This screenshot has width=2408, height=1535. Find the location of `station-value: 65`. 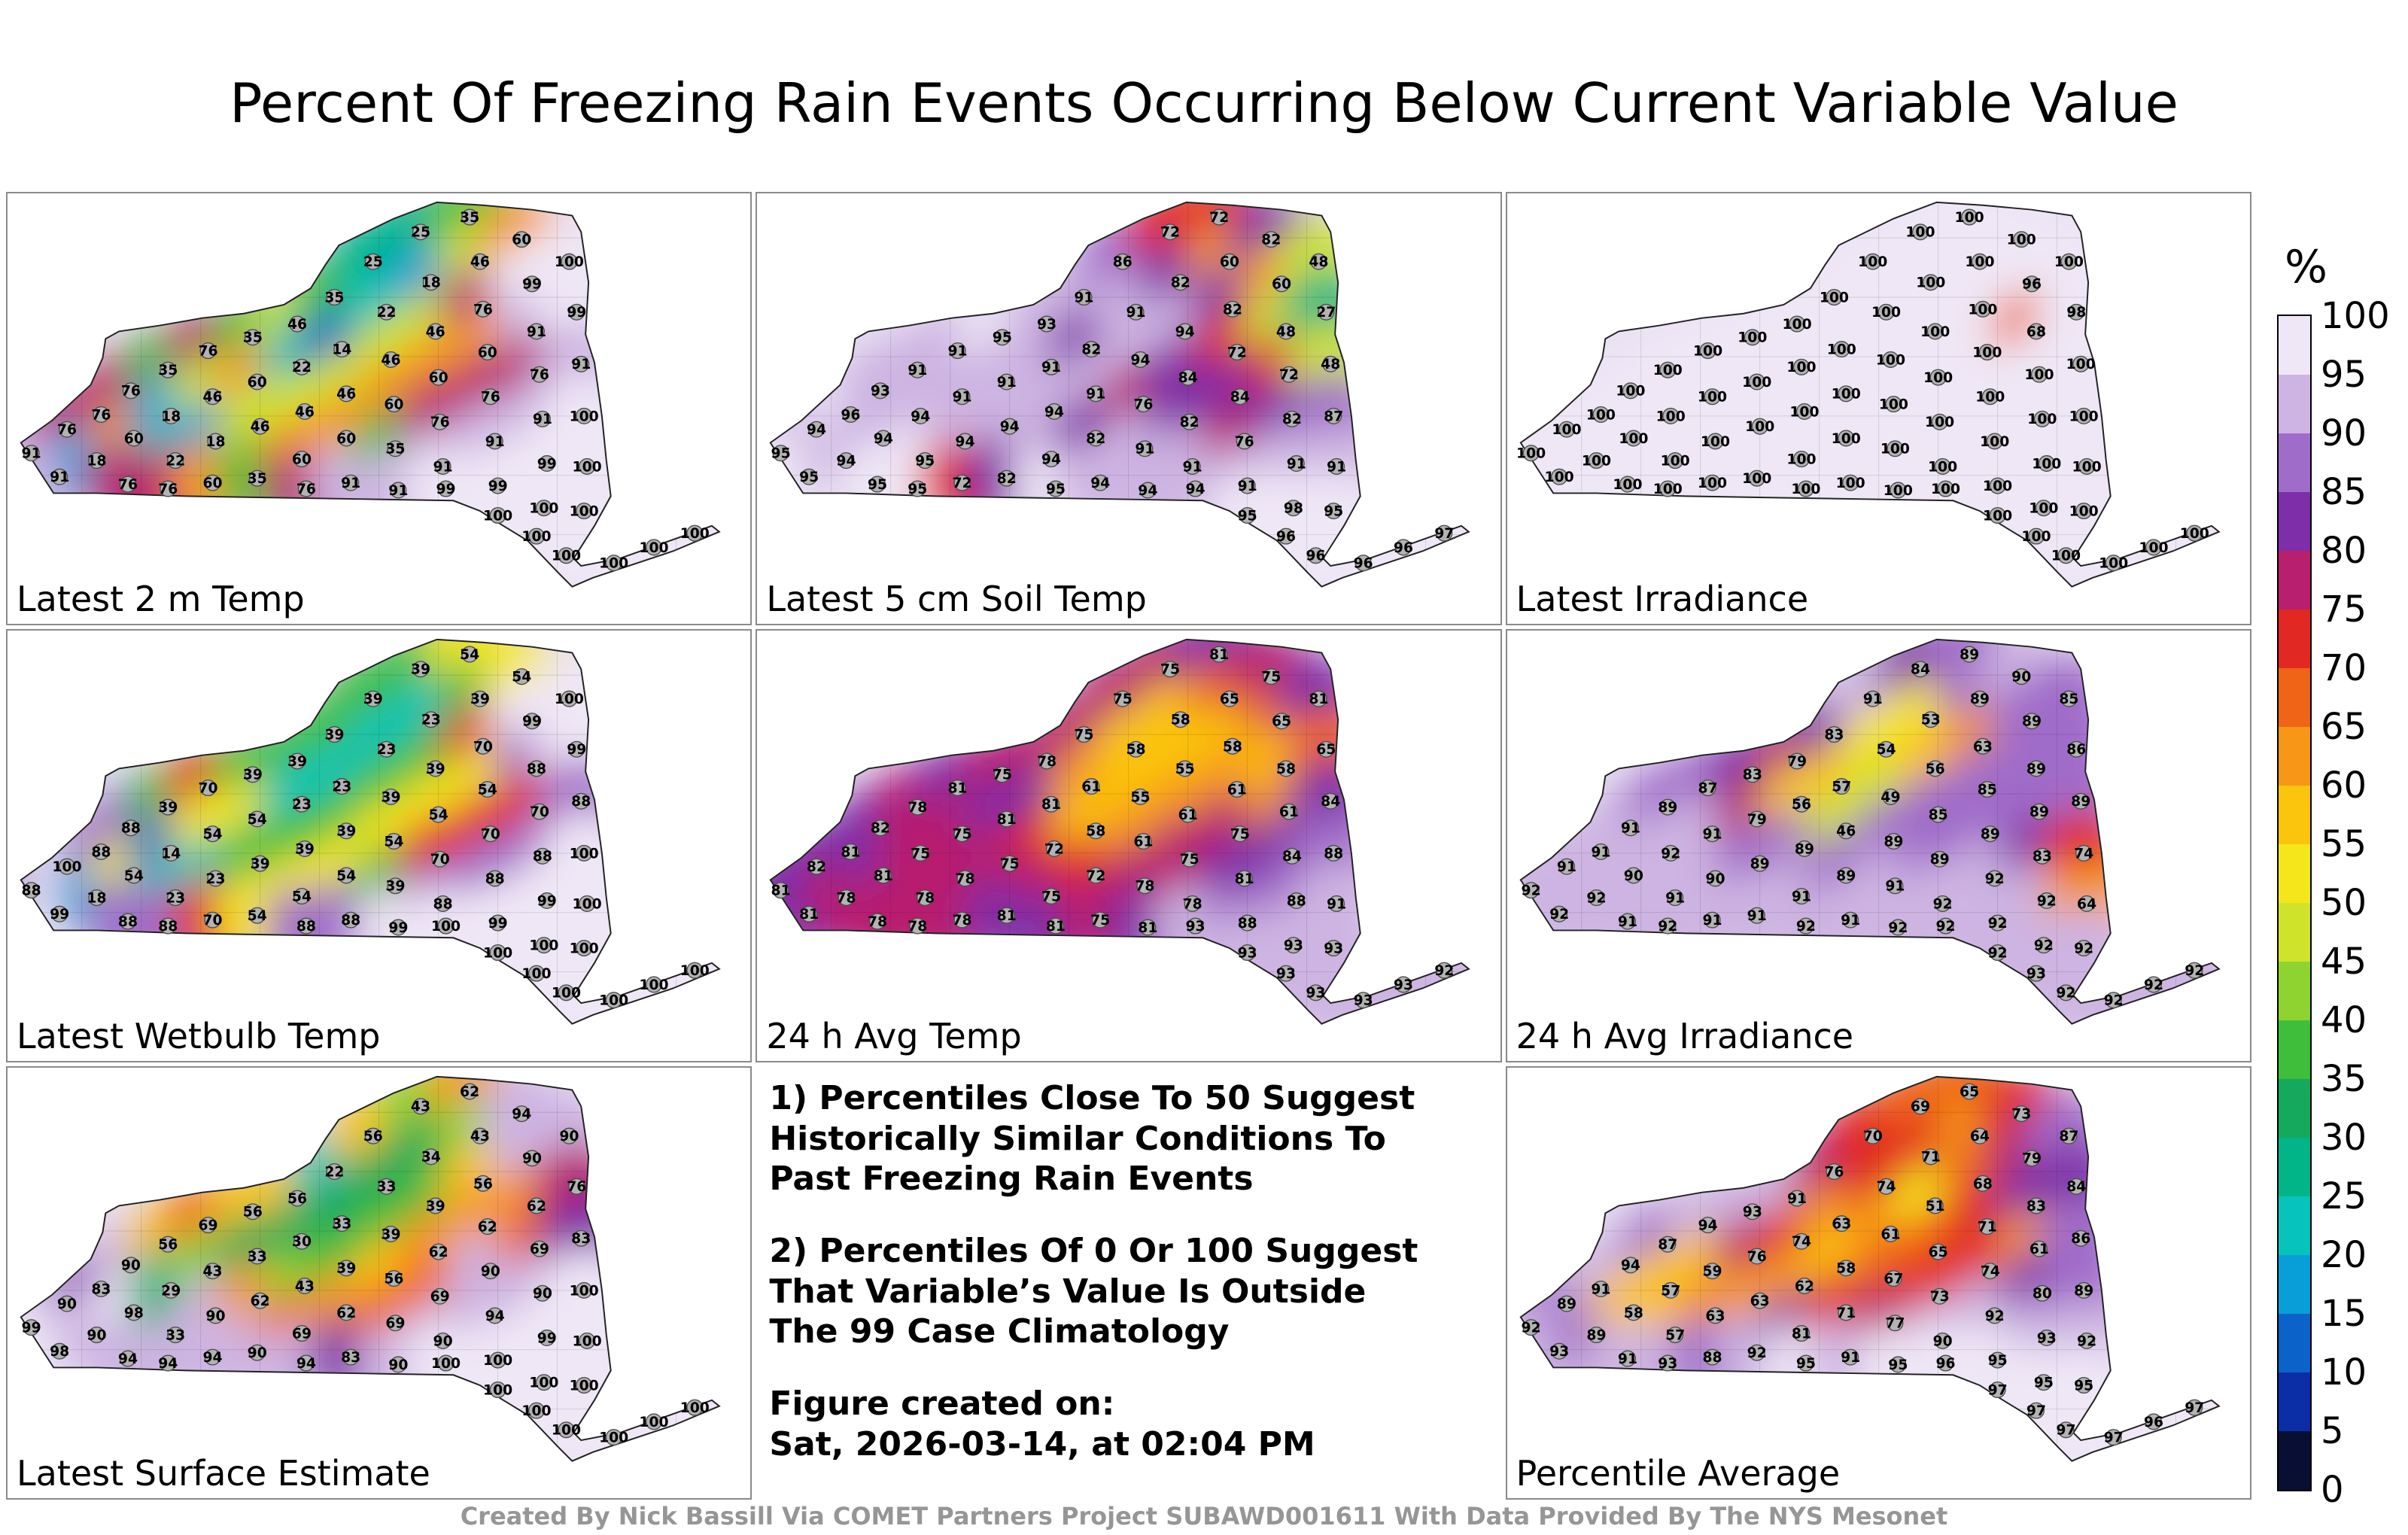

station-value: 65 is located at coordinates (1229, 699).